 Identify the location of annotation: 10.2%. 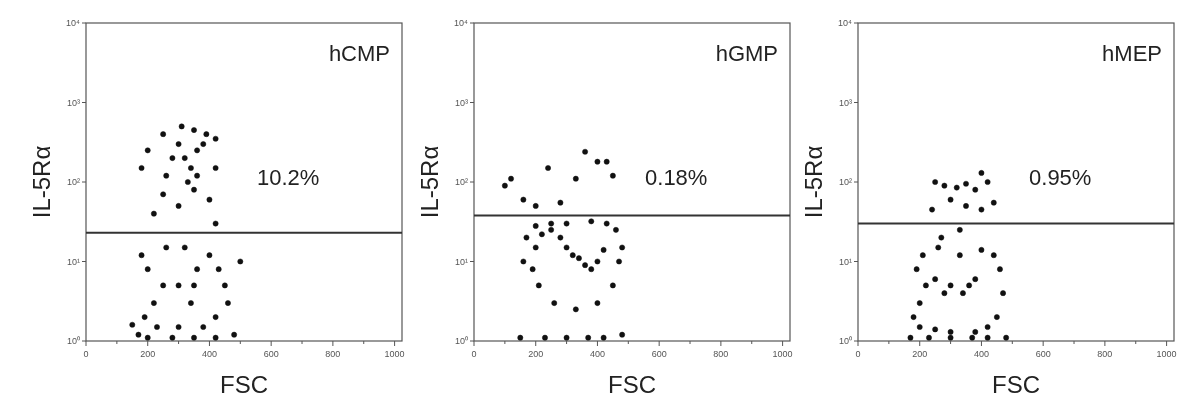
(288, 178).